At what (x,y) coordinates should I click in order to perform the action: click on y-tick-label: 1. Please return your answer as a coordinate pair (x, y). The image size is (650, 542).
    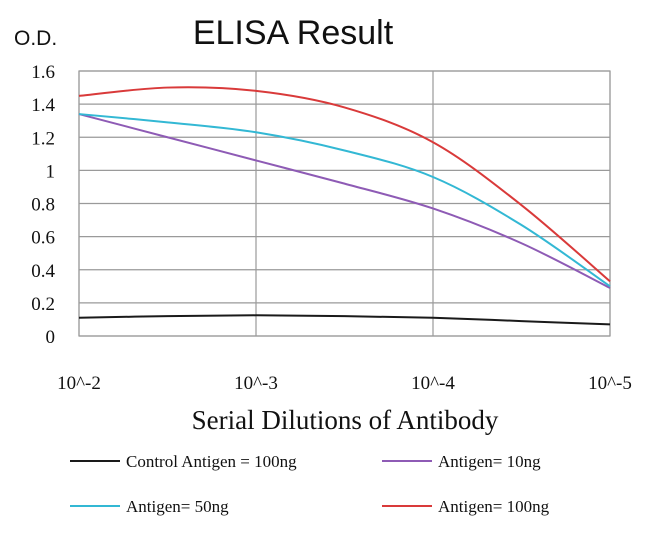
    Looking at the image, I should click on (51, 171).